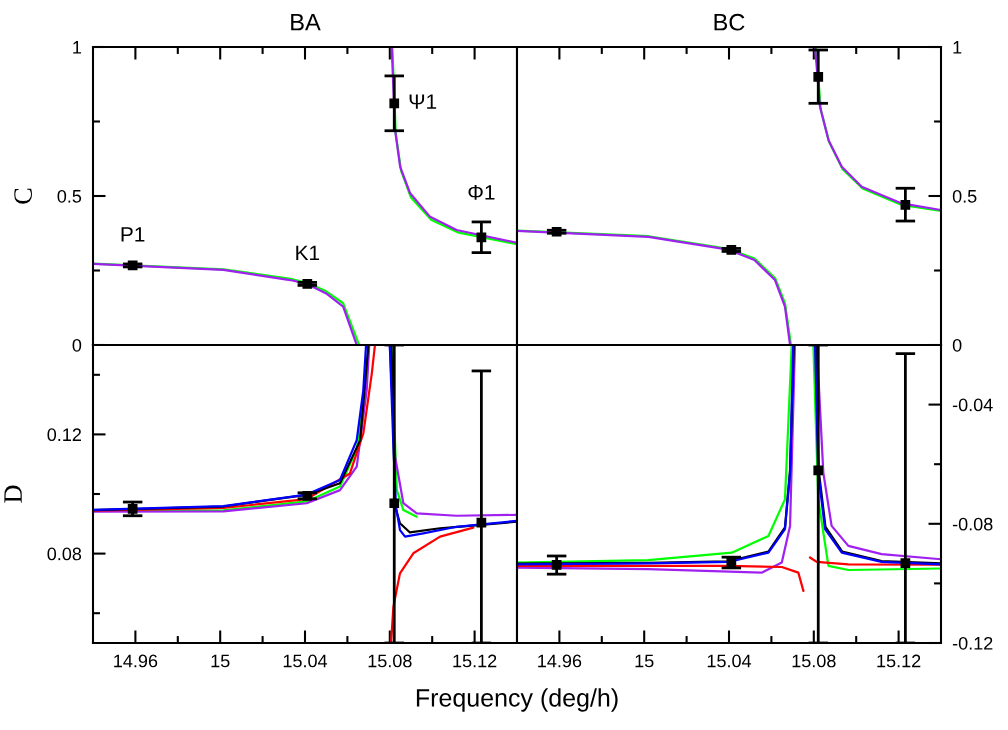 This screenshot has height=730, width=1008. I want to click on y-axis-title: C, so click(23, 196).